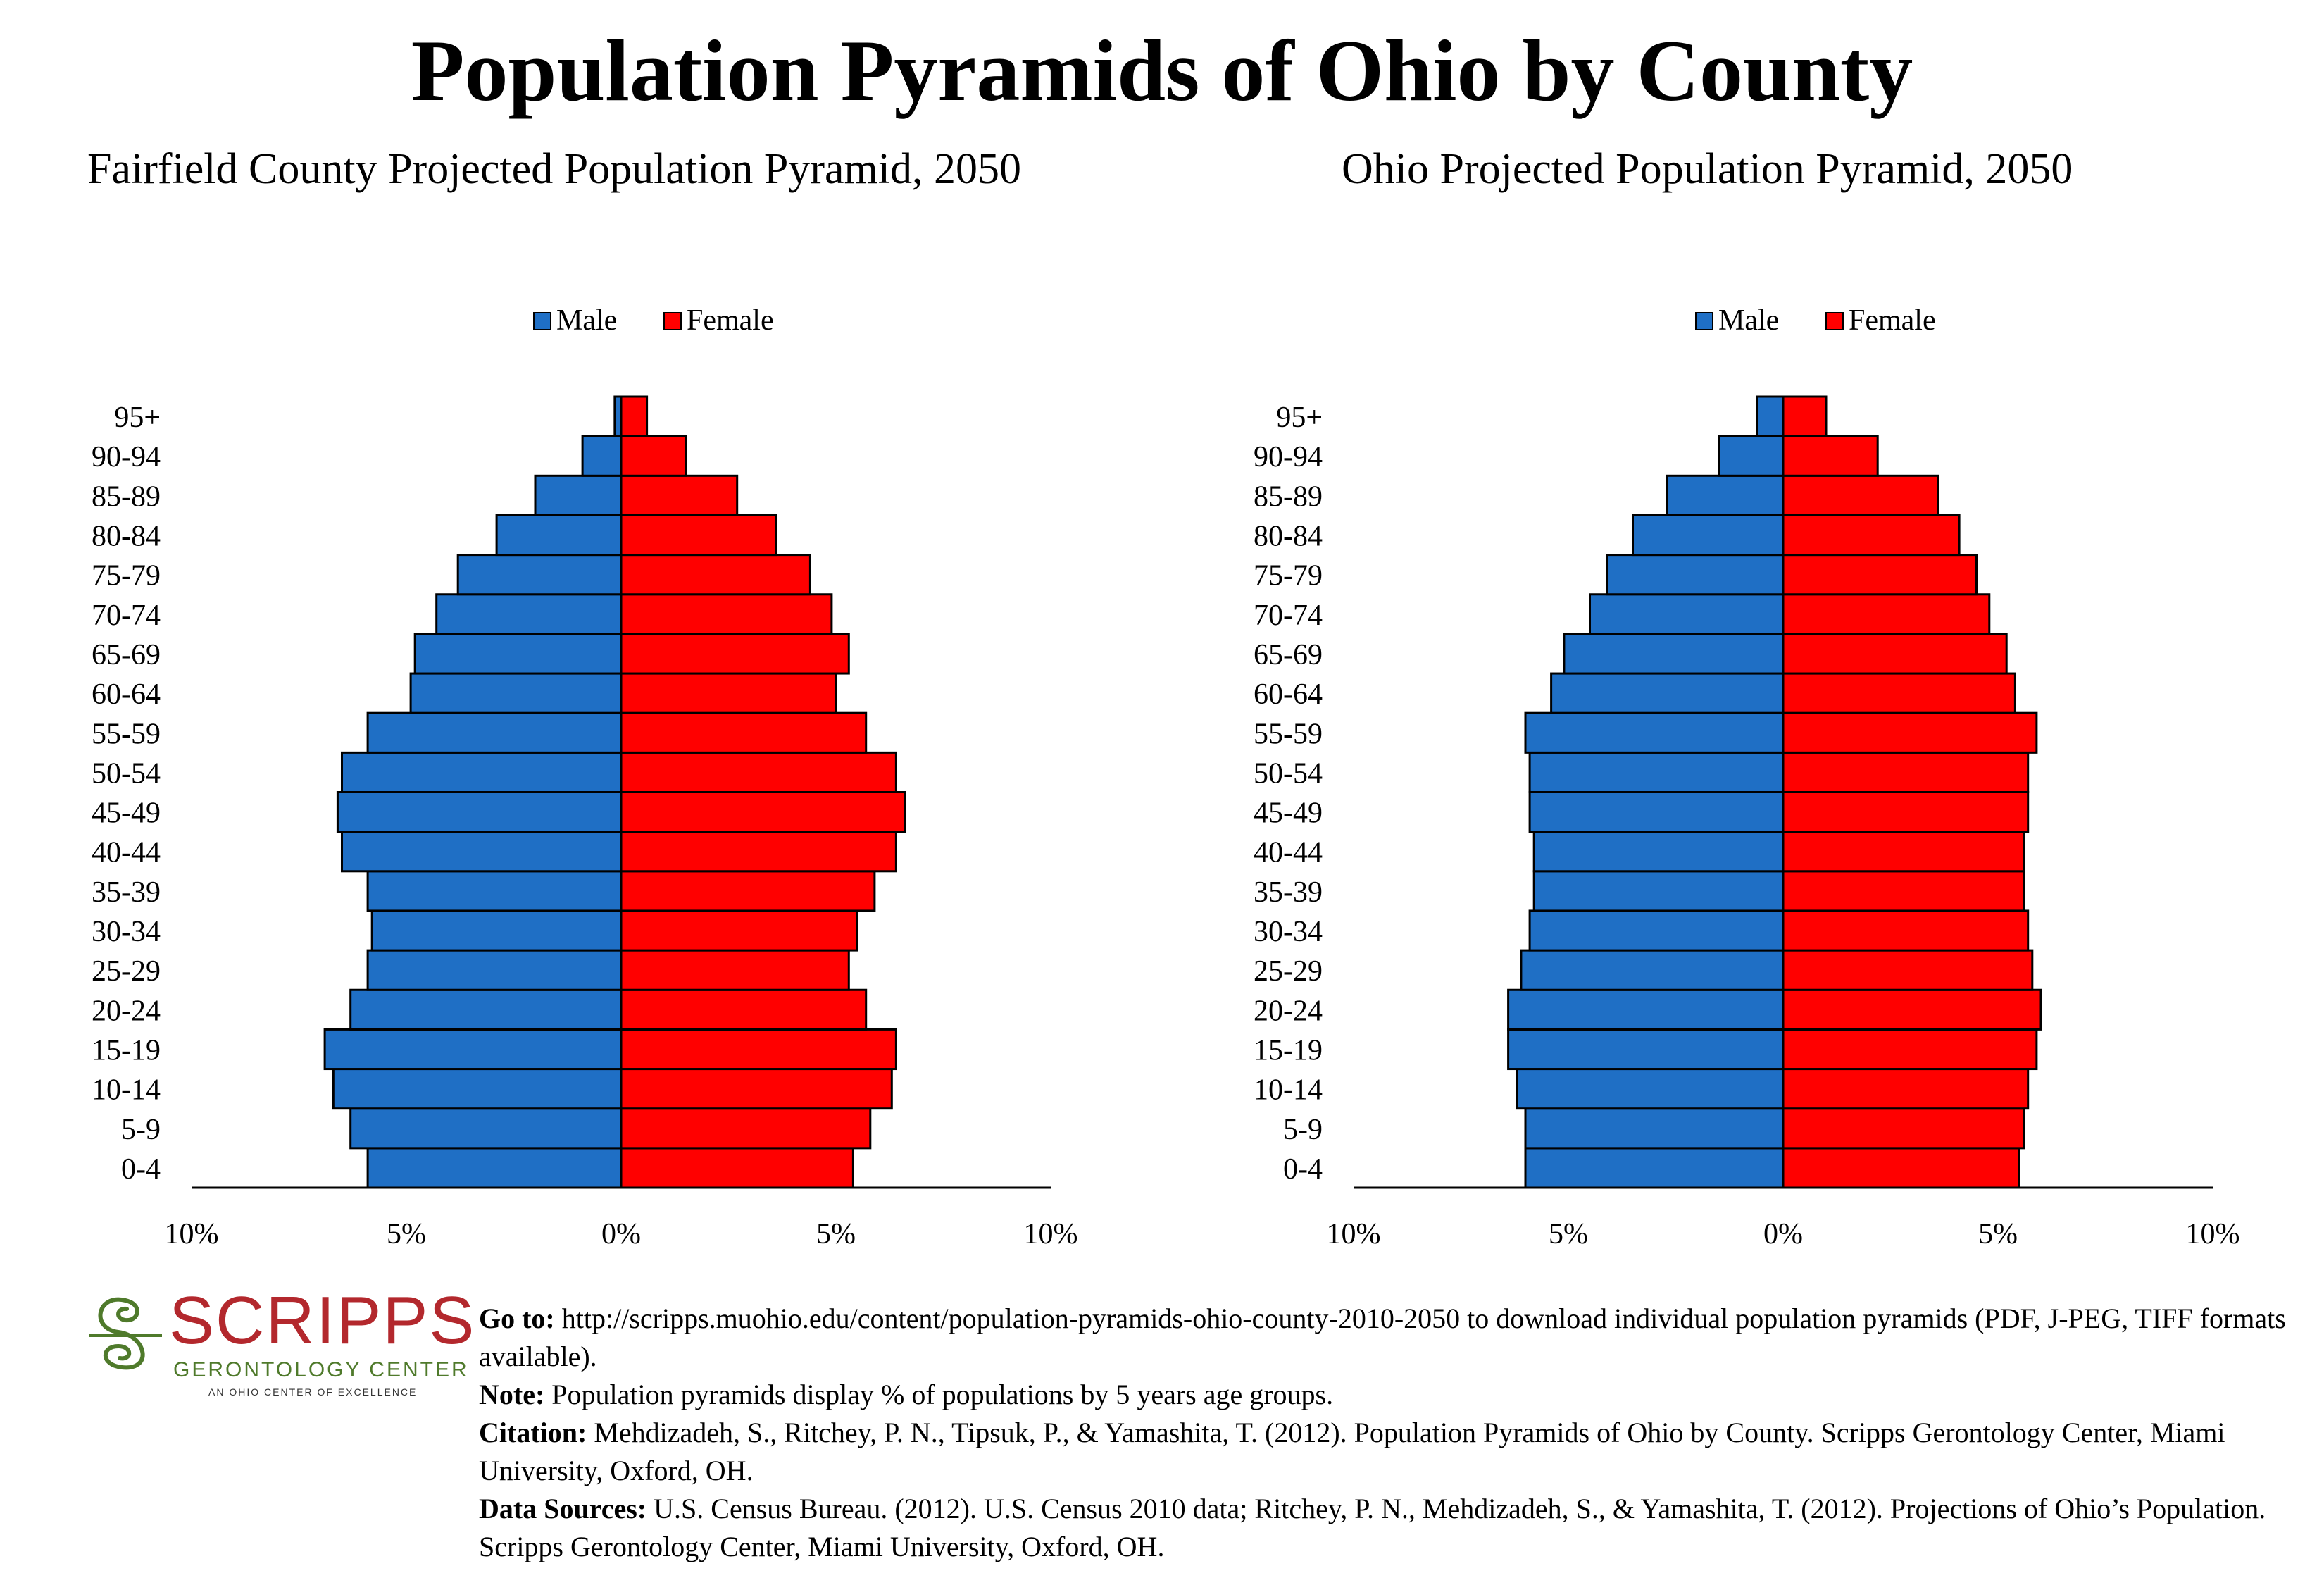 The height and width of the screenshot is (1585, 2324). Describe the element at coordinates (586, 320) in the screenshot. I see `legend-label-male: Male` at that location.